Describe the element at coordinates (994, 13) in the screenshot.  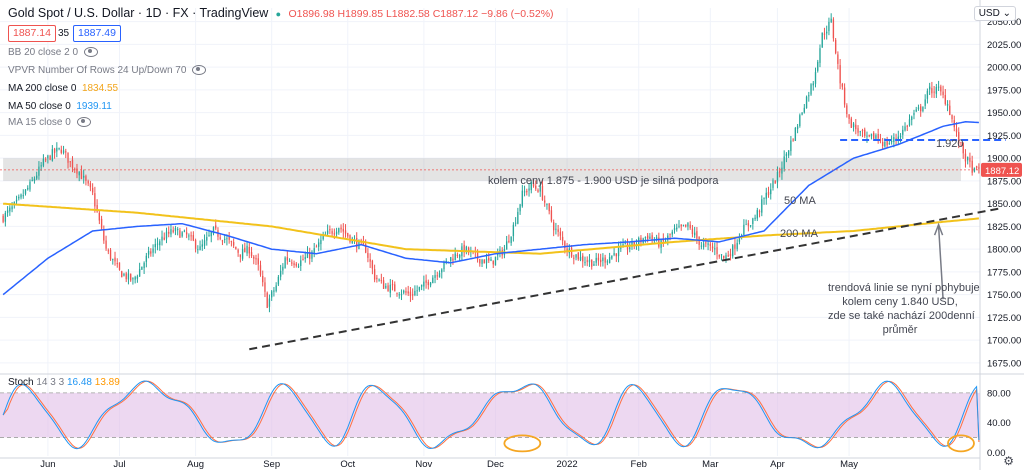
I see `currency-select: USD ⌄` at that location.